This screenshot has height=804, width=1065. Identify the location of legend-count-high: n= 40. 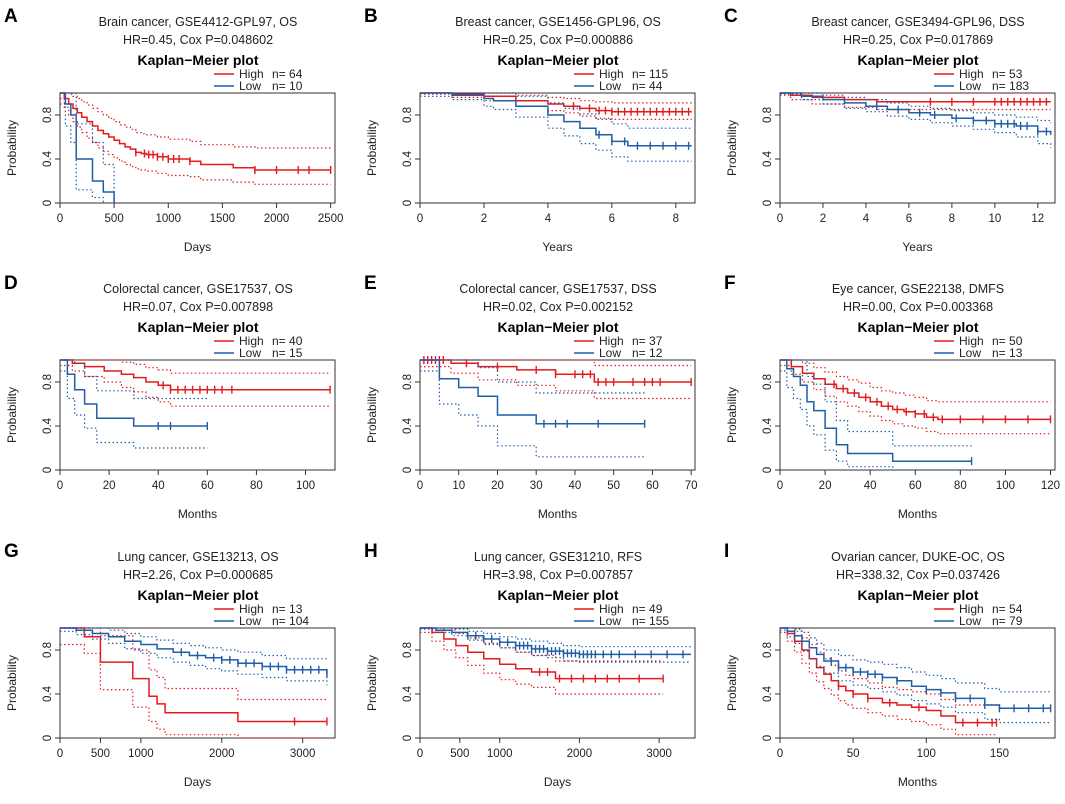
(287, 341).